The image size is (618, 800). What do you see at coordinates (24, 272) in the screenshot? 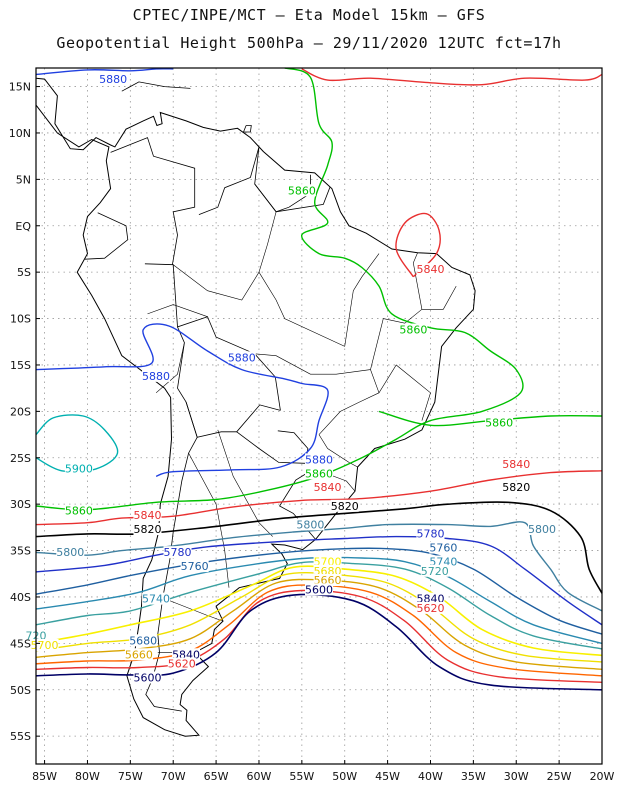
I see `lat-tick-label: 5S` at bounding box center [24, 272].